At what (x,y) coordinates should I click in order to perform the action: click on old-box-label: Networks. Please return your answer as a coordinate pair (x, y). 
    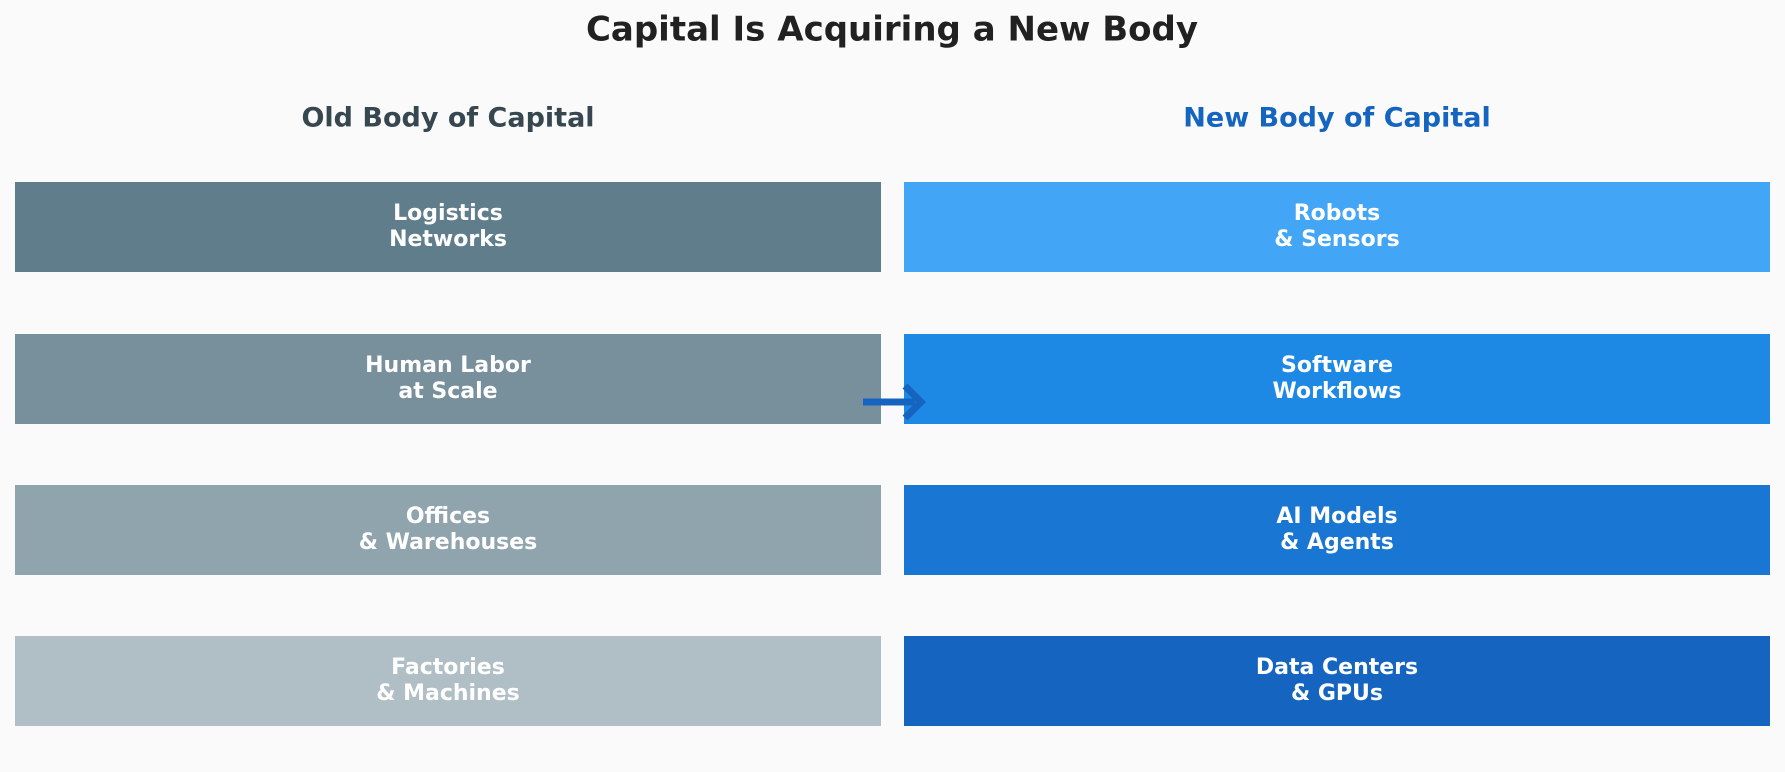
    Looking at the image, I should click on (448, 239).